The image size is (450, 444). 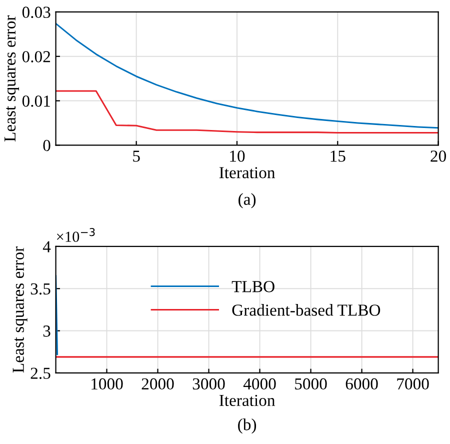 I want to click on x-tick-label: 20, so click(x=438, y=156).